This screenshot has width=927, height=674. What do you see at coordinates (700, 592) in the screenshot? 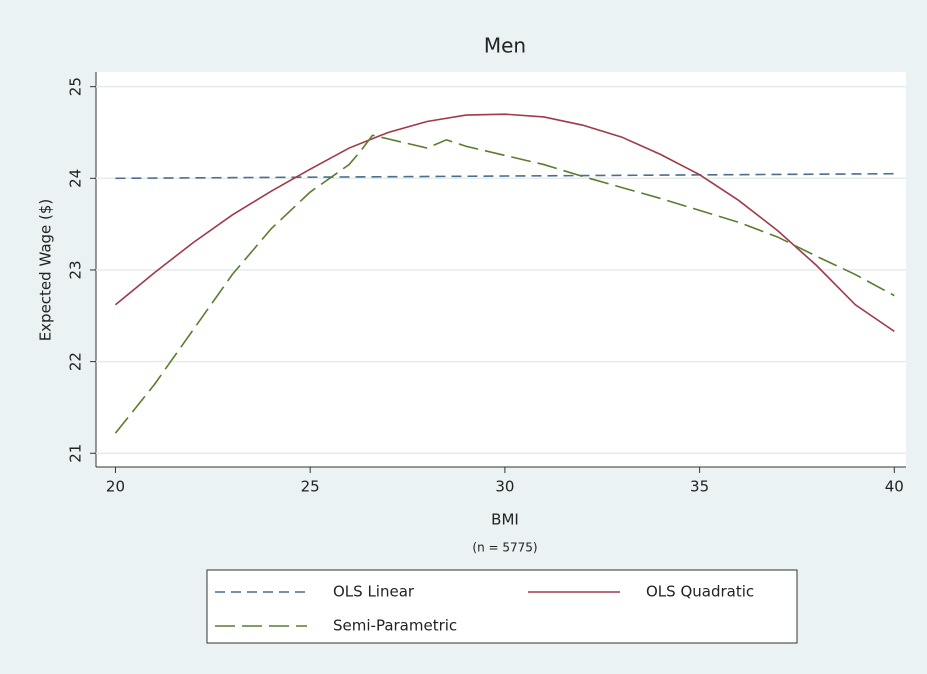
I see `legend-label: OLS Quadratic` at bounding box center [700, 592].